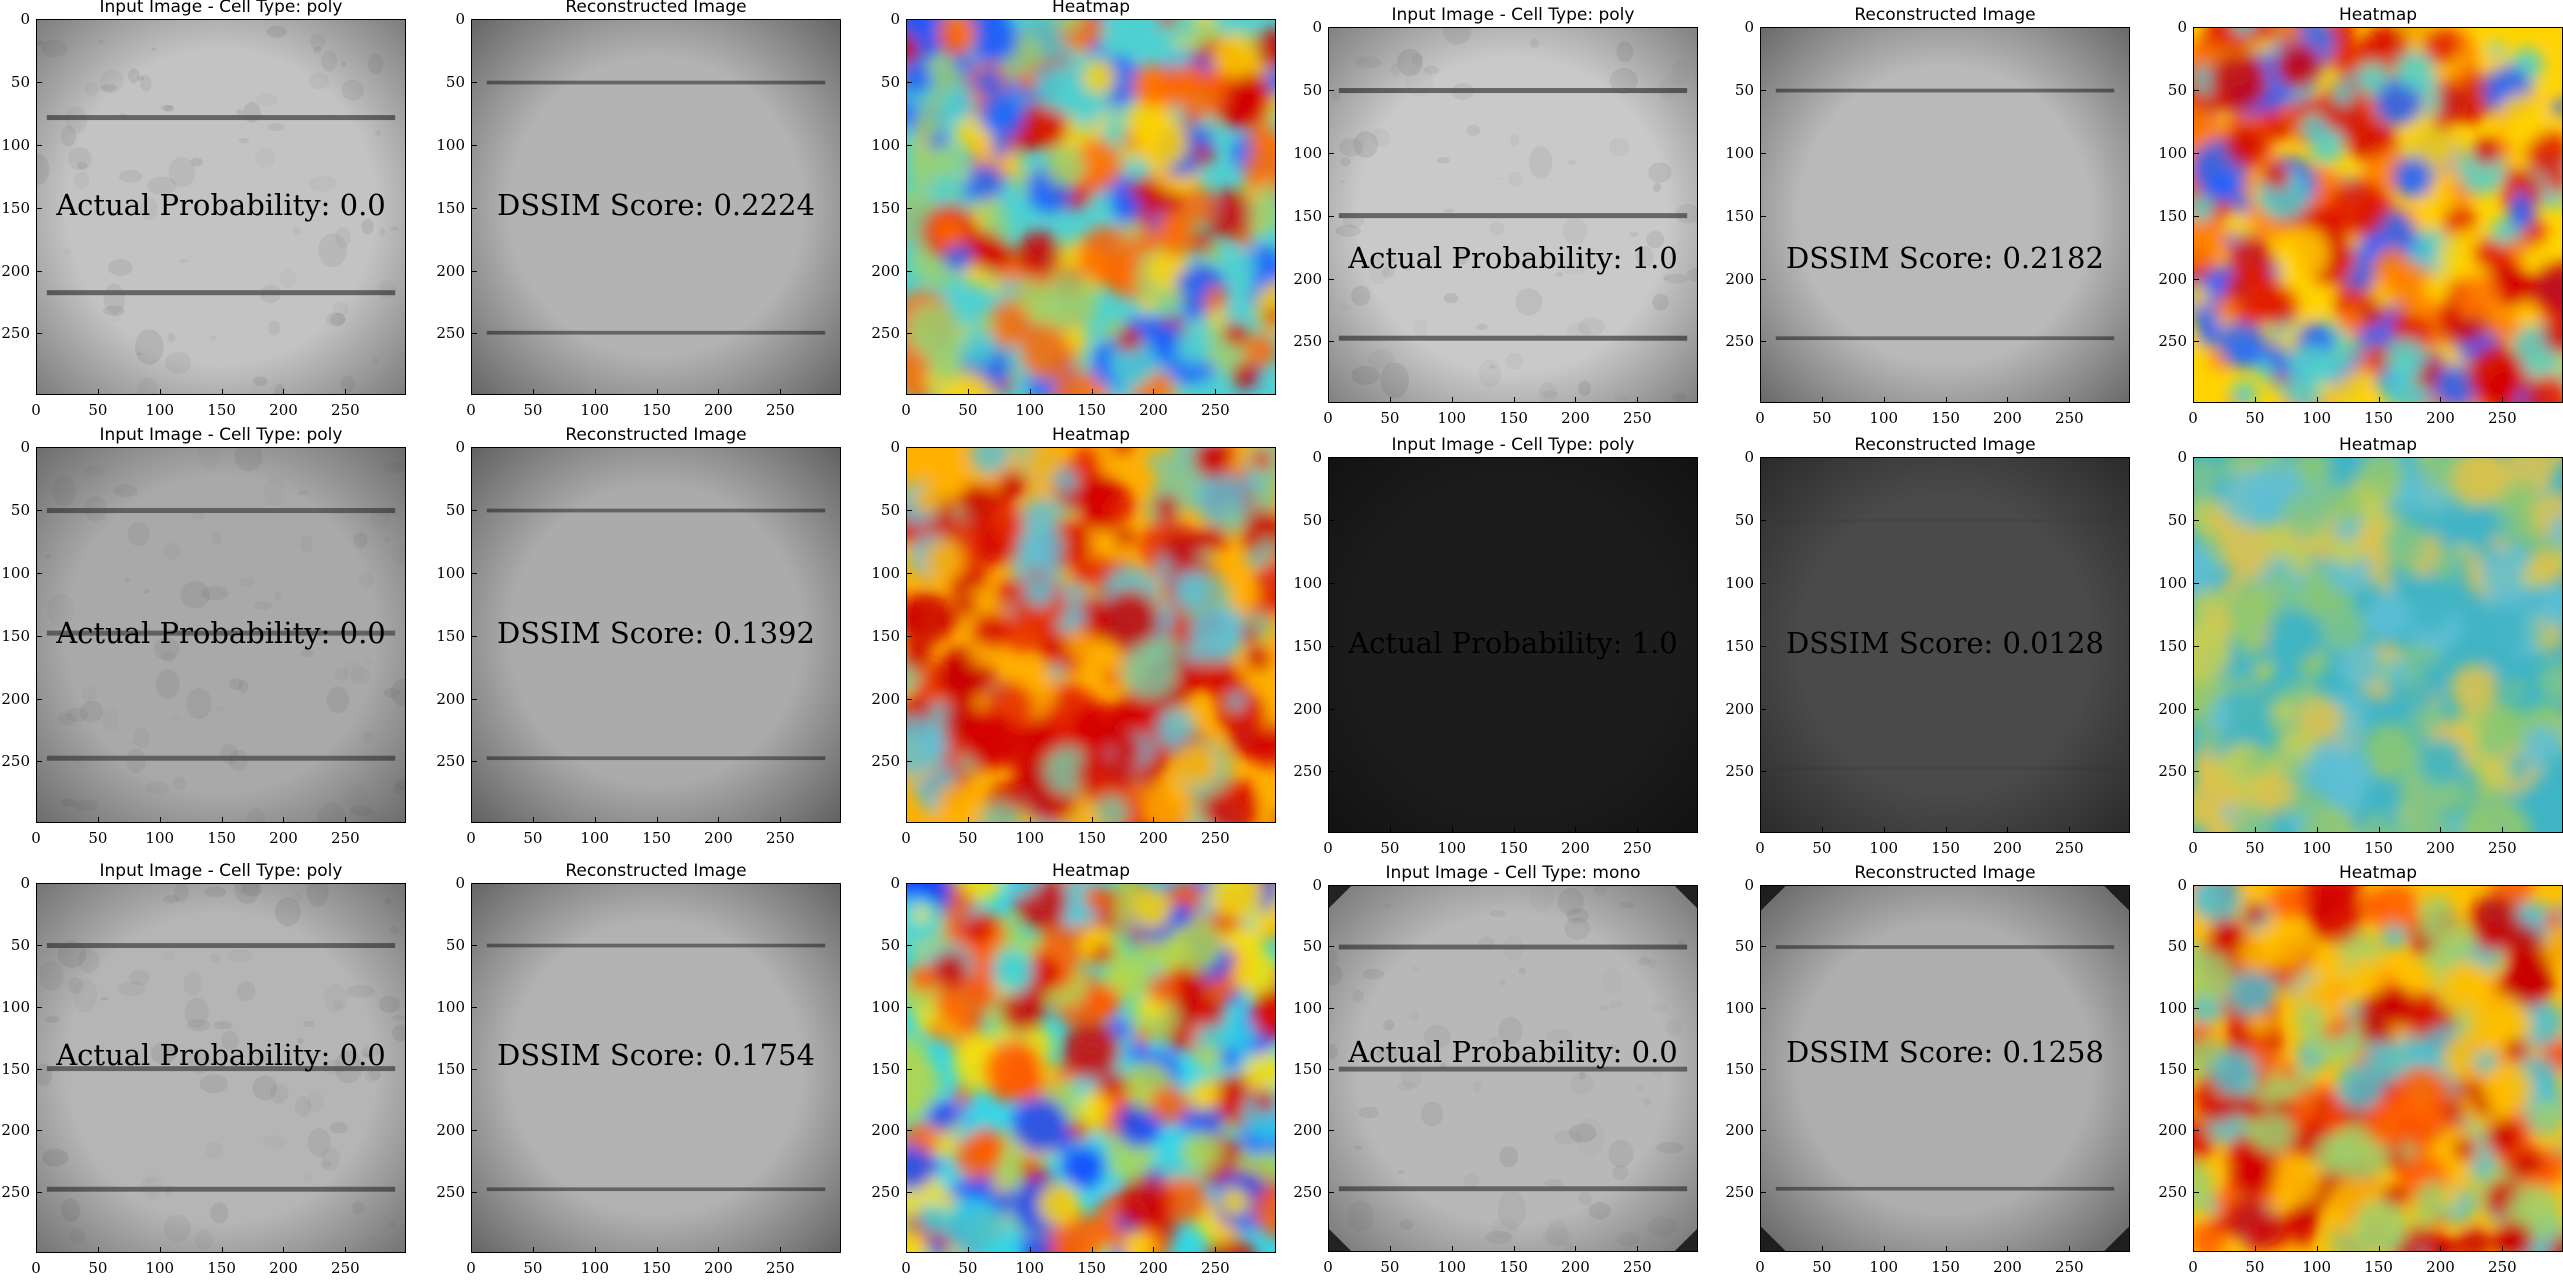 Image resolution: width=2563 pixels, height=1283 pixels. What do you see at coordinates (2360, 216) in the screenshot?
I see `heatmap-panel: Heatmap 0 0 50 50 100 100 150 150 200 200 250 250` at bounding box center [2360, 216].